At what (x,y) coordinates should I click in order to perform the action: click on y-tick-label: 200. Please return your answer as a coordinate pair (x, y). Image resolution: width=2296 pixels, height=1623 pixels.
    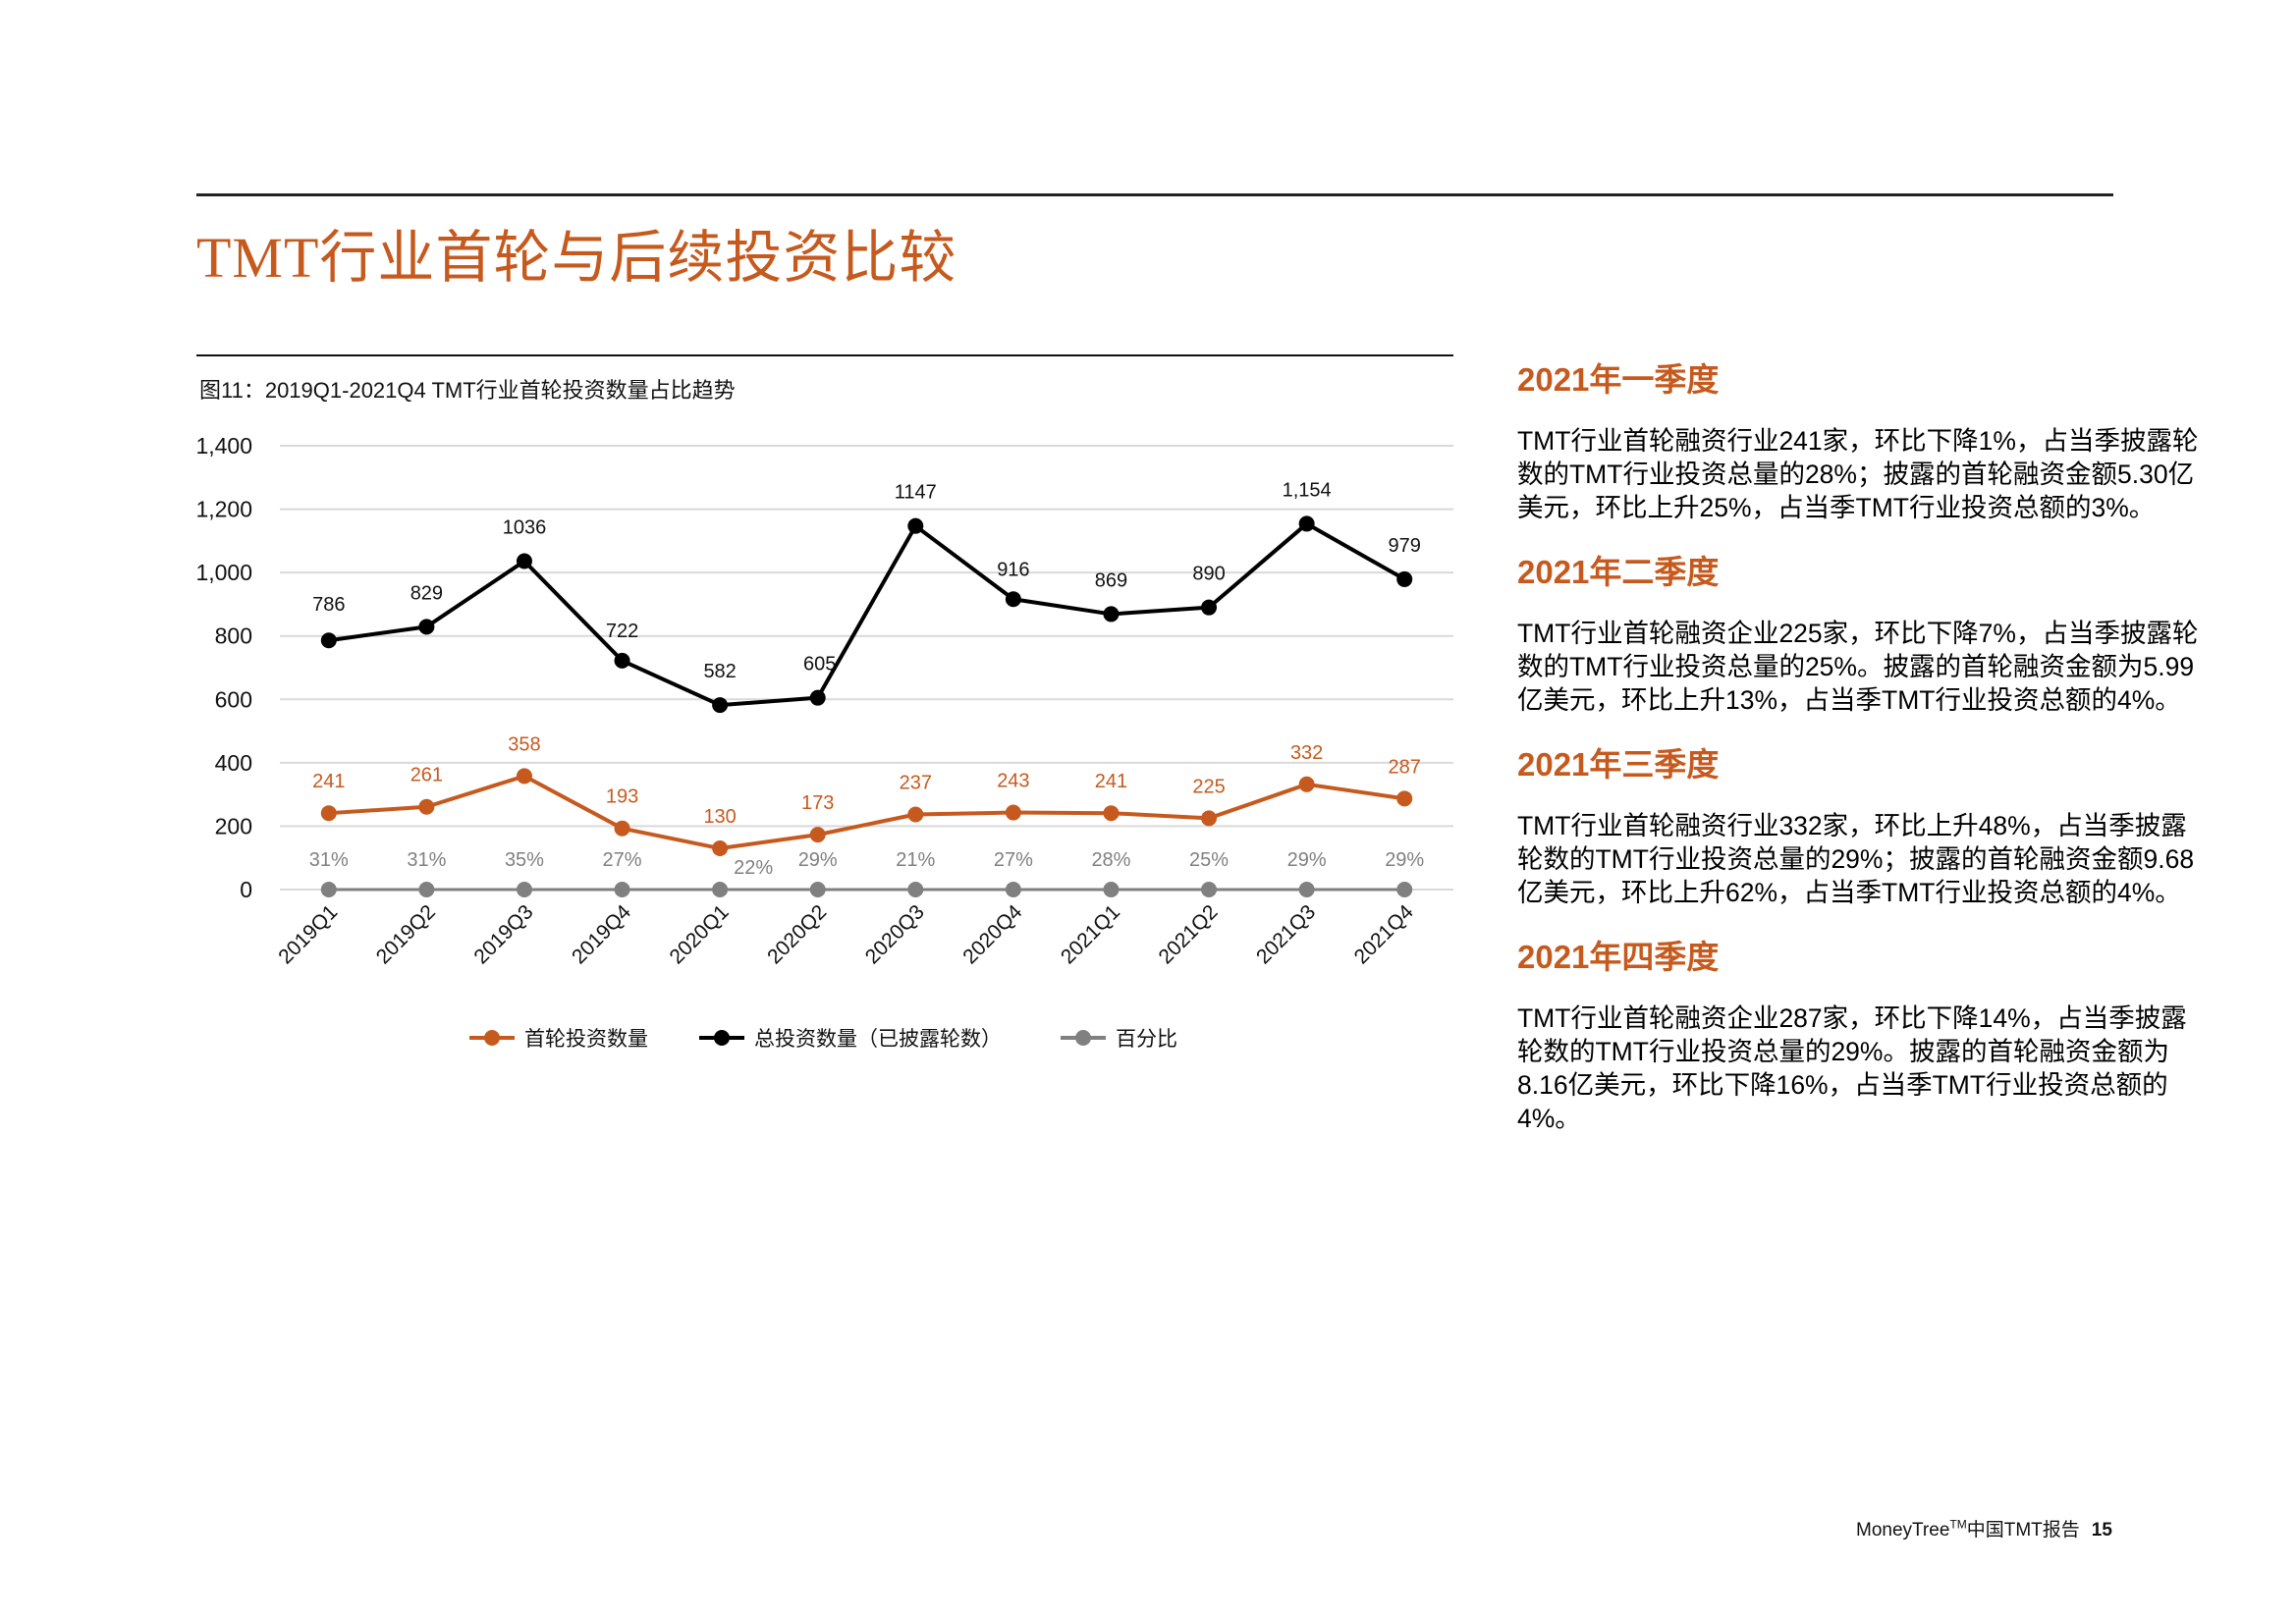
    Looking at the image, I should click on (233, 826).